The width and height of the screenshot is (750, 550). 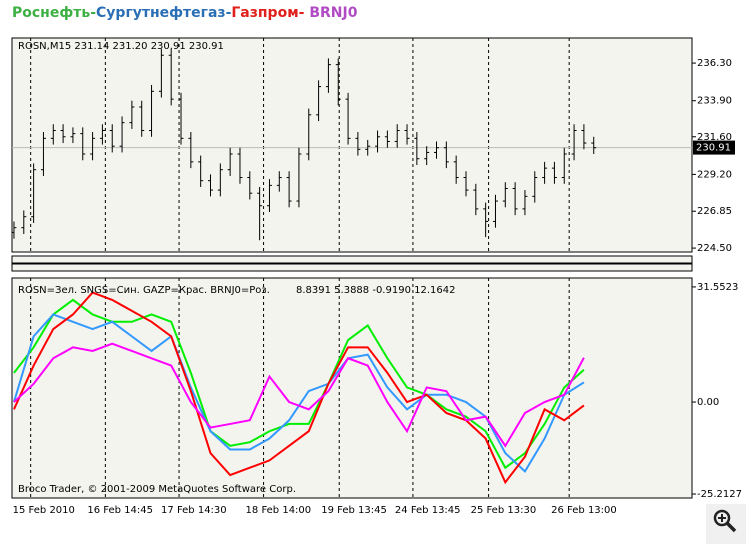 What do you see at coordinates (719, 494) in the screenshot?
I see `y-tick-label: -25.2127` at bounding box center [719, 494].